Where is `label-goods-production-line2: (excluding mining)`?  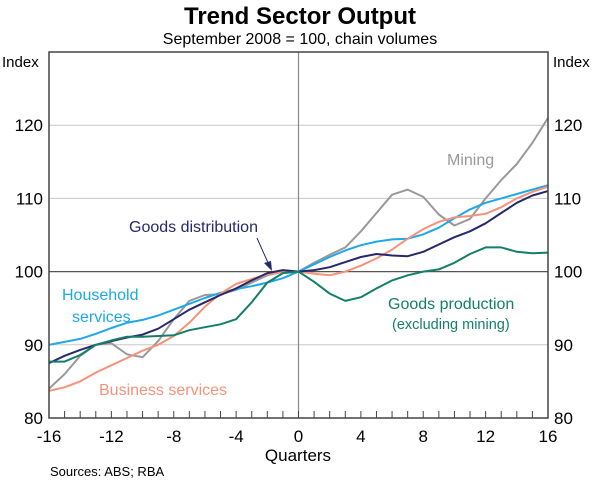
label-goods-production-line2: (excluding mining) is located at coordinates (451, 325).